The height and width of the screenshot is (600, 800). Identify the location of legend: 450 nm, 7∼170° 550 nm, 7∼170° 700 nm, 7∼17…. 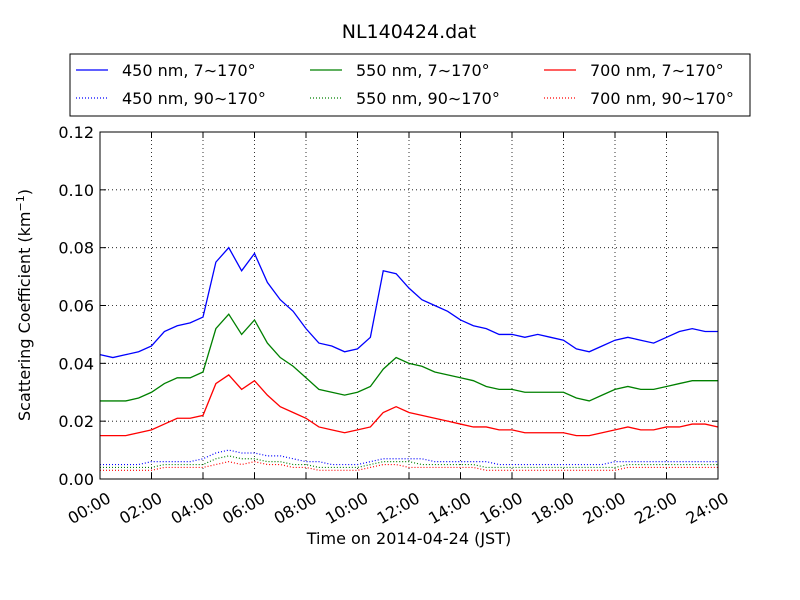
(410, 85).